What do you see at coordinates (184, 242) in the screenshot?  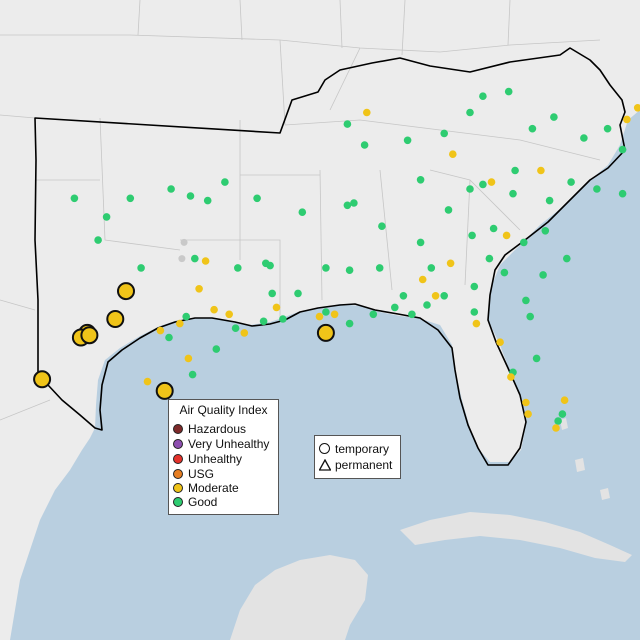 I see `station-unrated` at bounding box center [184, 242].